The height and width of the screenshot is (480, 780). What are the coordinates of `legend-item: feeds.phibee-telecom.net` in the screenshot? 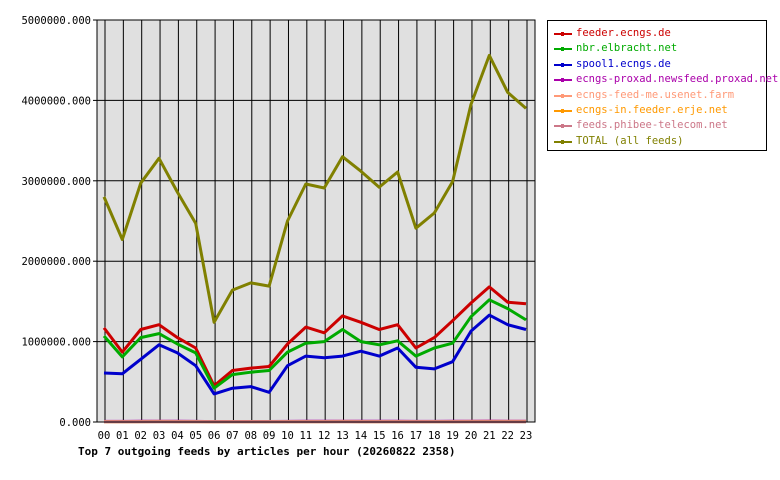 It's located at (657, 126).